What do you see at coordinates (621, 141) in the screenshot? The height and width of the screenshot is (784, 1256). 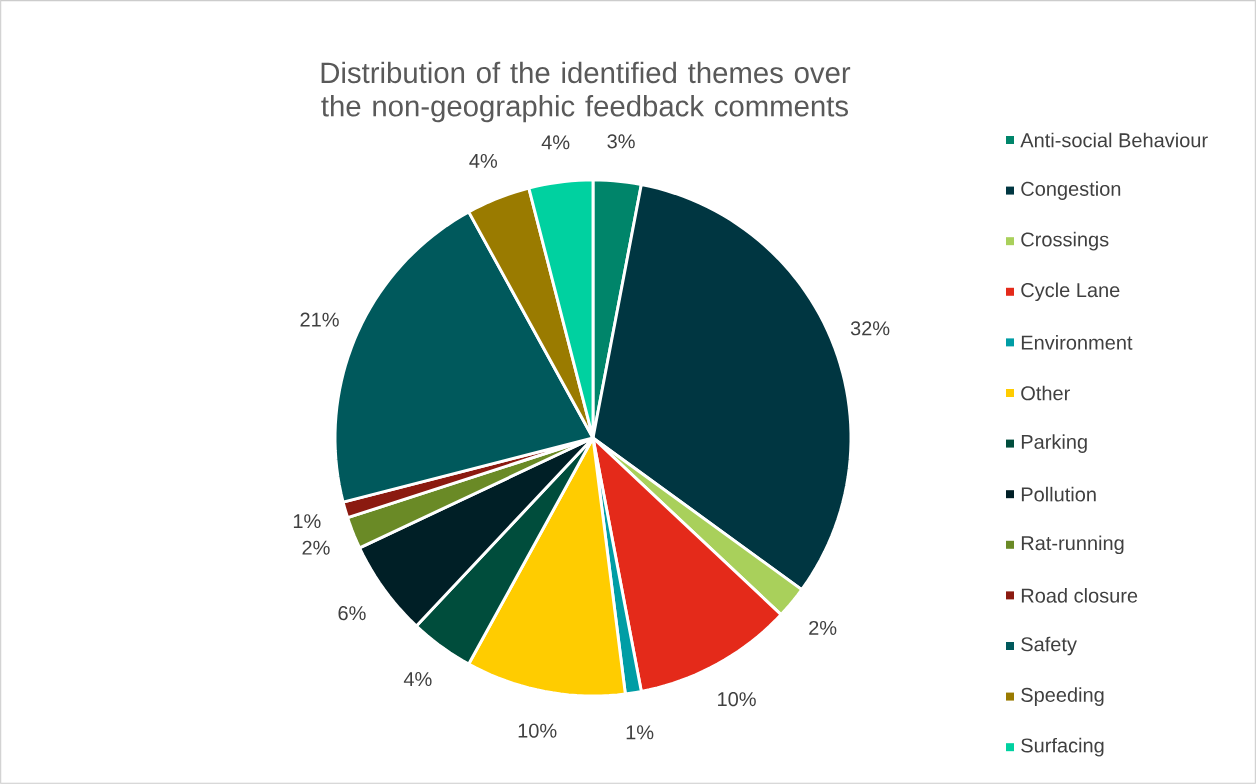 I see `data-label: 3%` at bounding box center [621, 141].